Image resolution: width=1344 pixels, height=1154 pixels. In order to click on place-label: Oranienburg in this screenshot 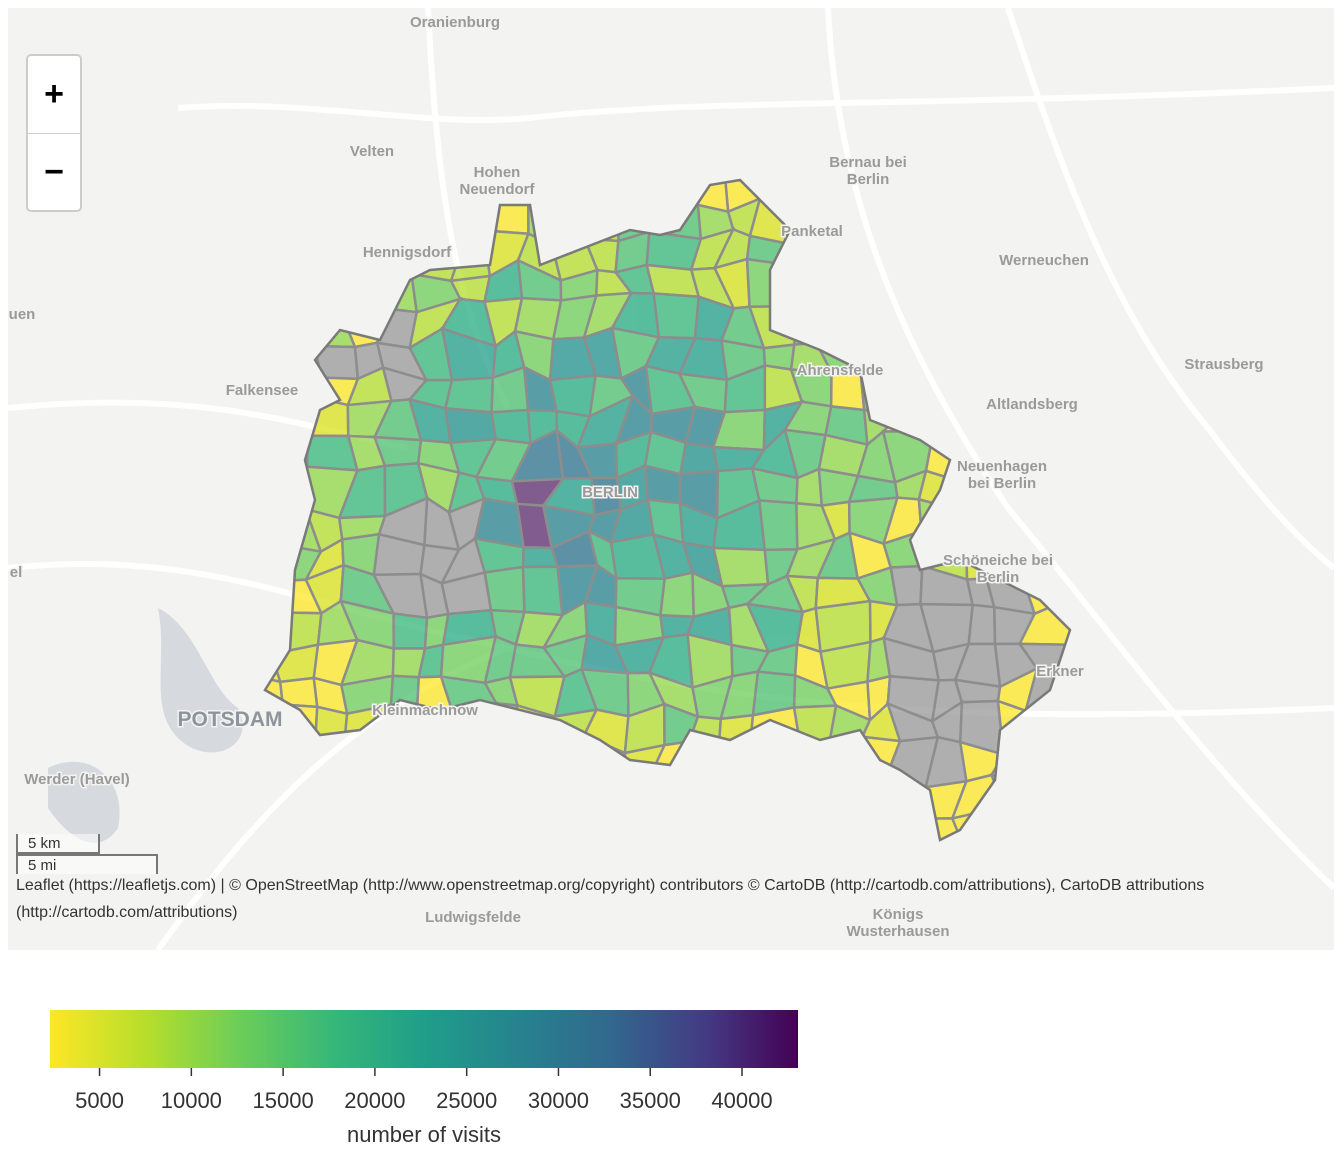, I will do `click(455, 22)`.